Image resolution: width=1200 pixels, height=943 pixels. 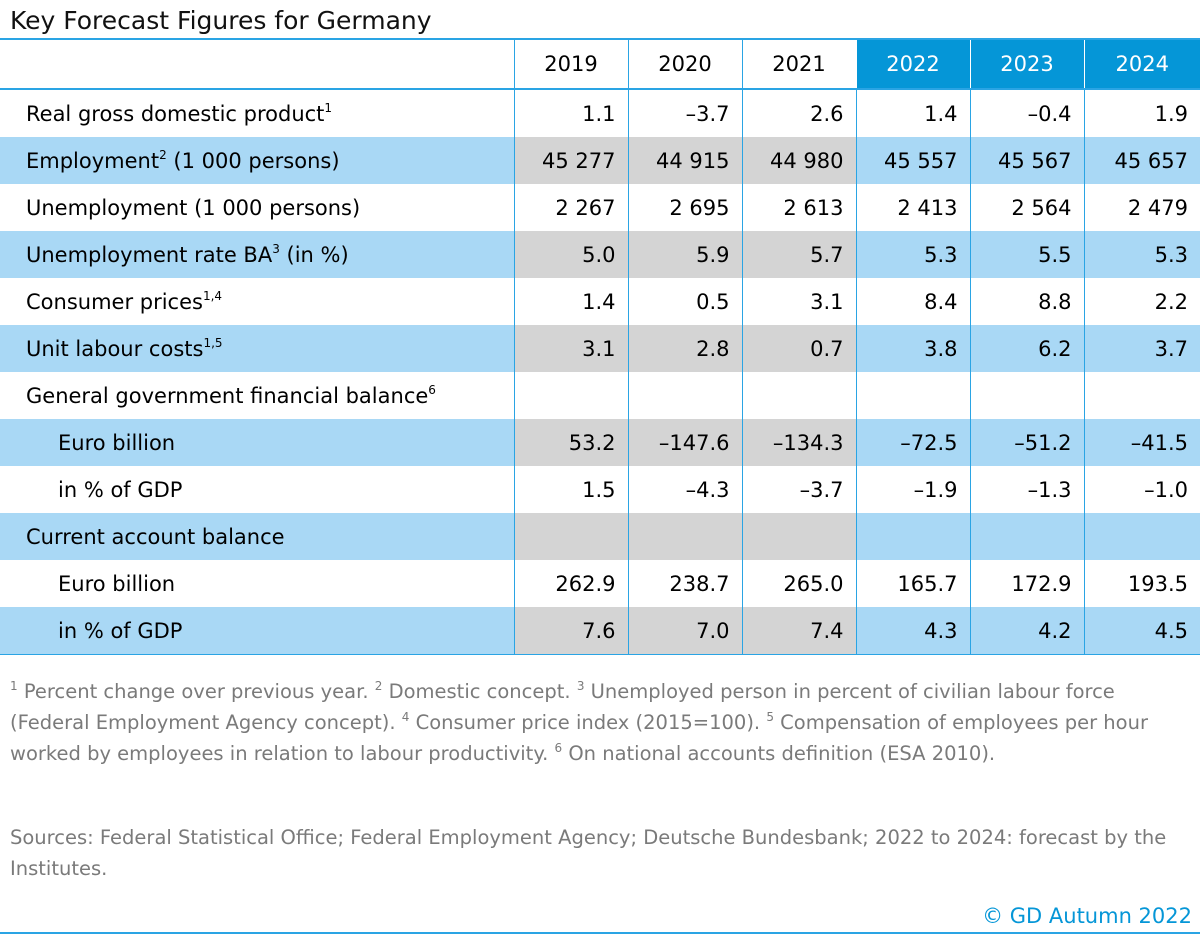 What do you see at coordinates (684, 113) in the screenshot?
I see `value-cell-2020: –3.7` at bounding box center [684, 113].